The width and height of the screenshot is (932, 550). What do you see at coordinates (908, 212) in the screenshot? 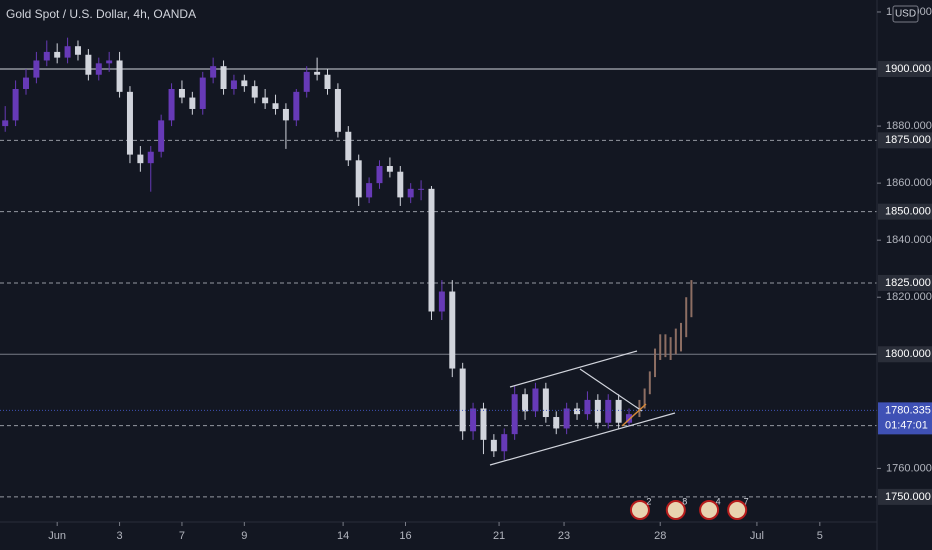
I see `level-label: 1850.000` at bounding box center [908, 212].